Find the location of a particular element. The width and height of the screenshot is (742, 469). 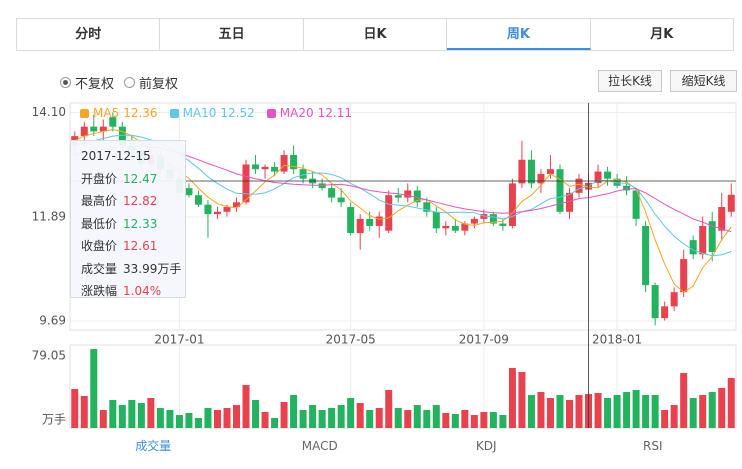

legend-value: 12.52 is located at coordinates (237, 113).